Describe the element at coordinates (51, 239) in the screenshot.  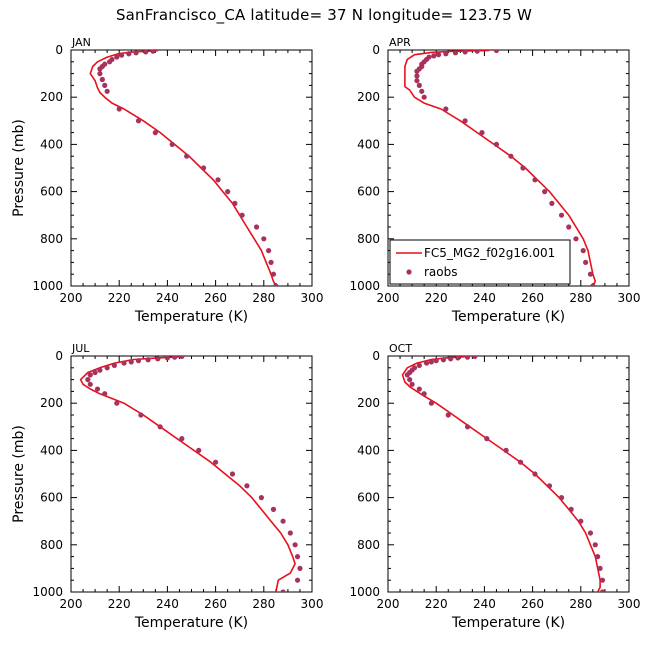
I see `y-tick-label: 800` at that location.